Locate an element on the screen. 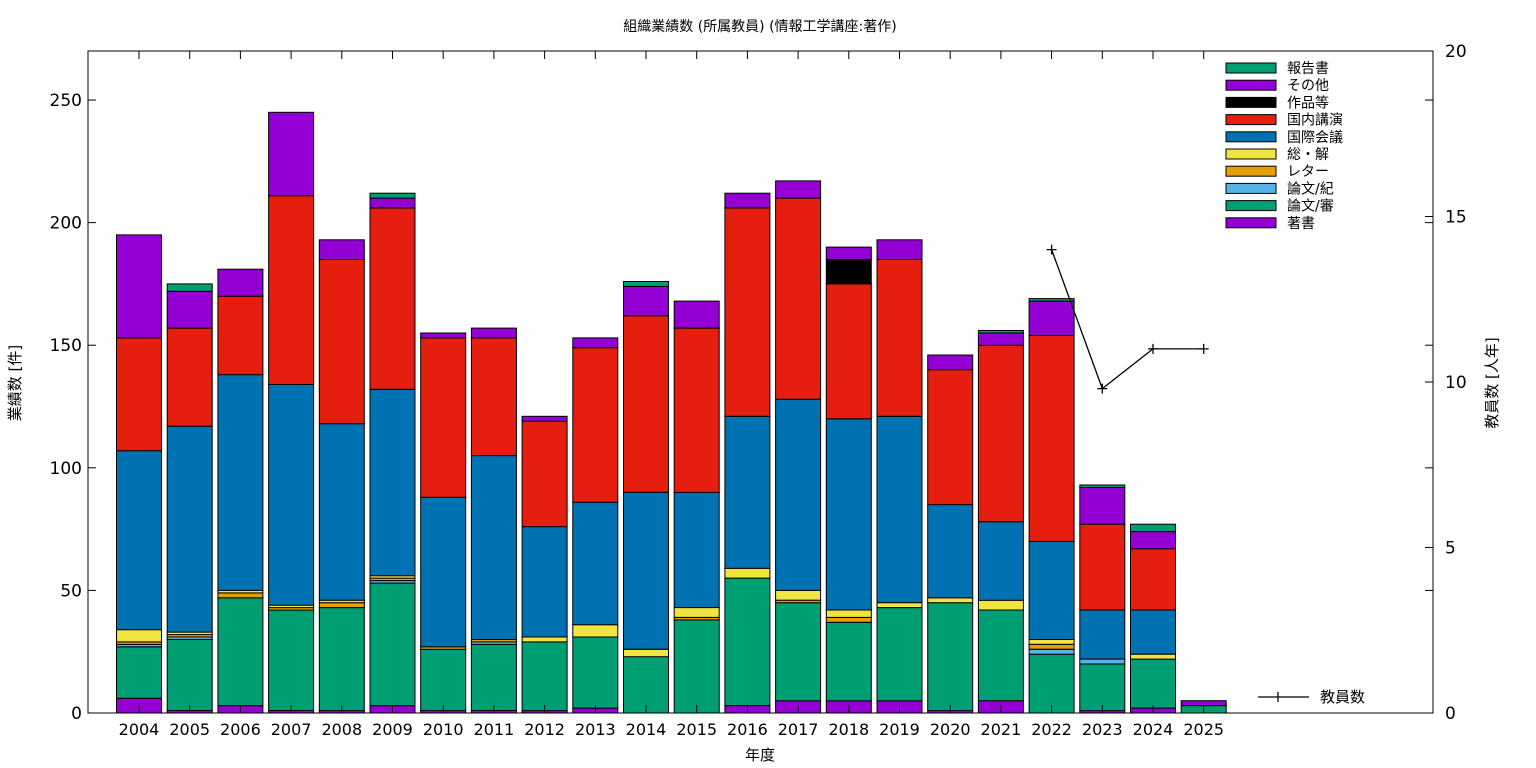 The image size is (1536, 768). bar-2006-s6 is located at coordinates (240, 335).